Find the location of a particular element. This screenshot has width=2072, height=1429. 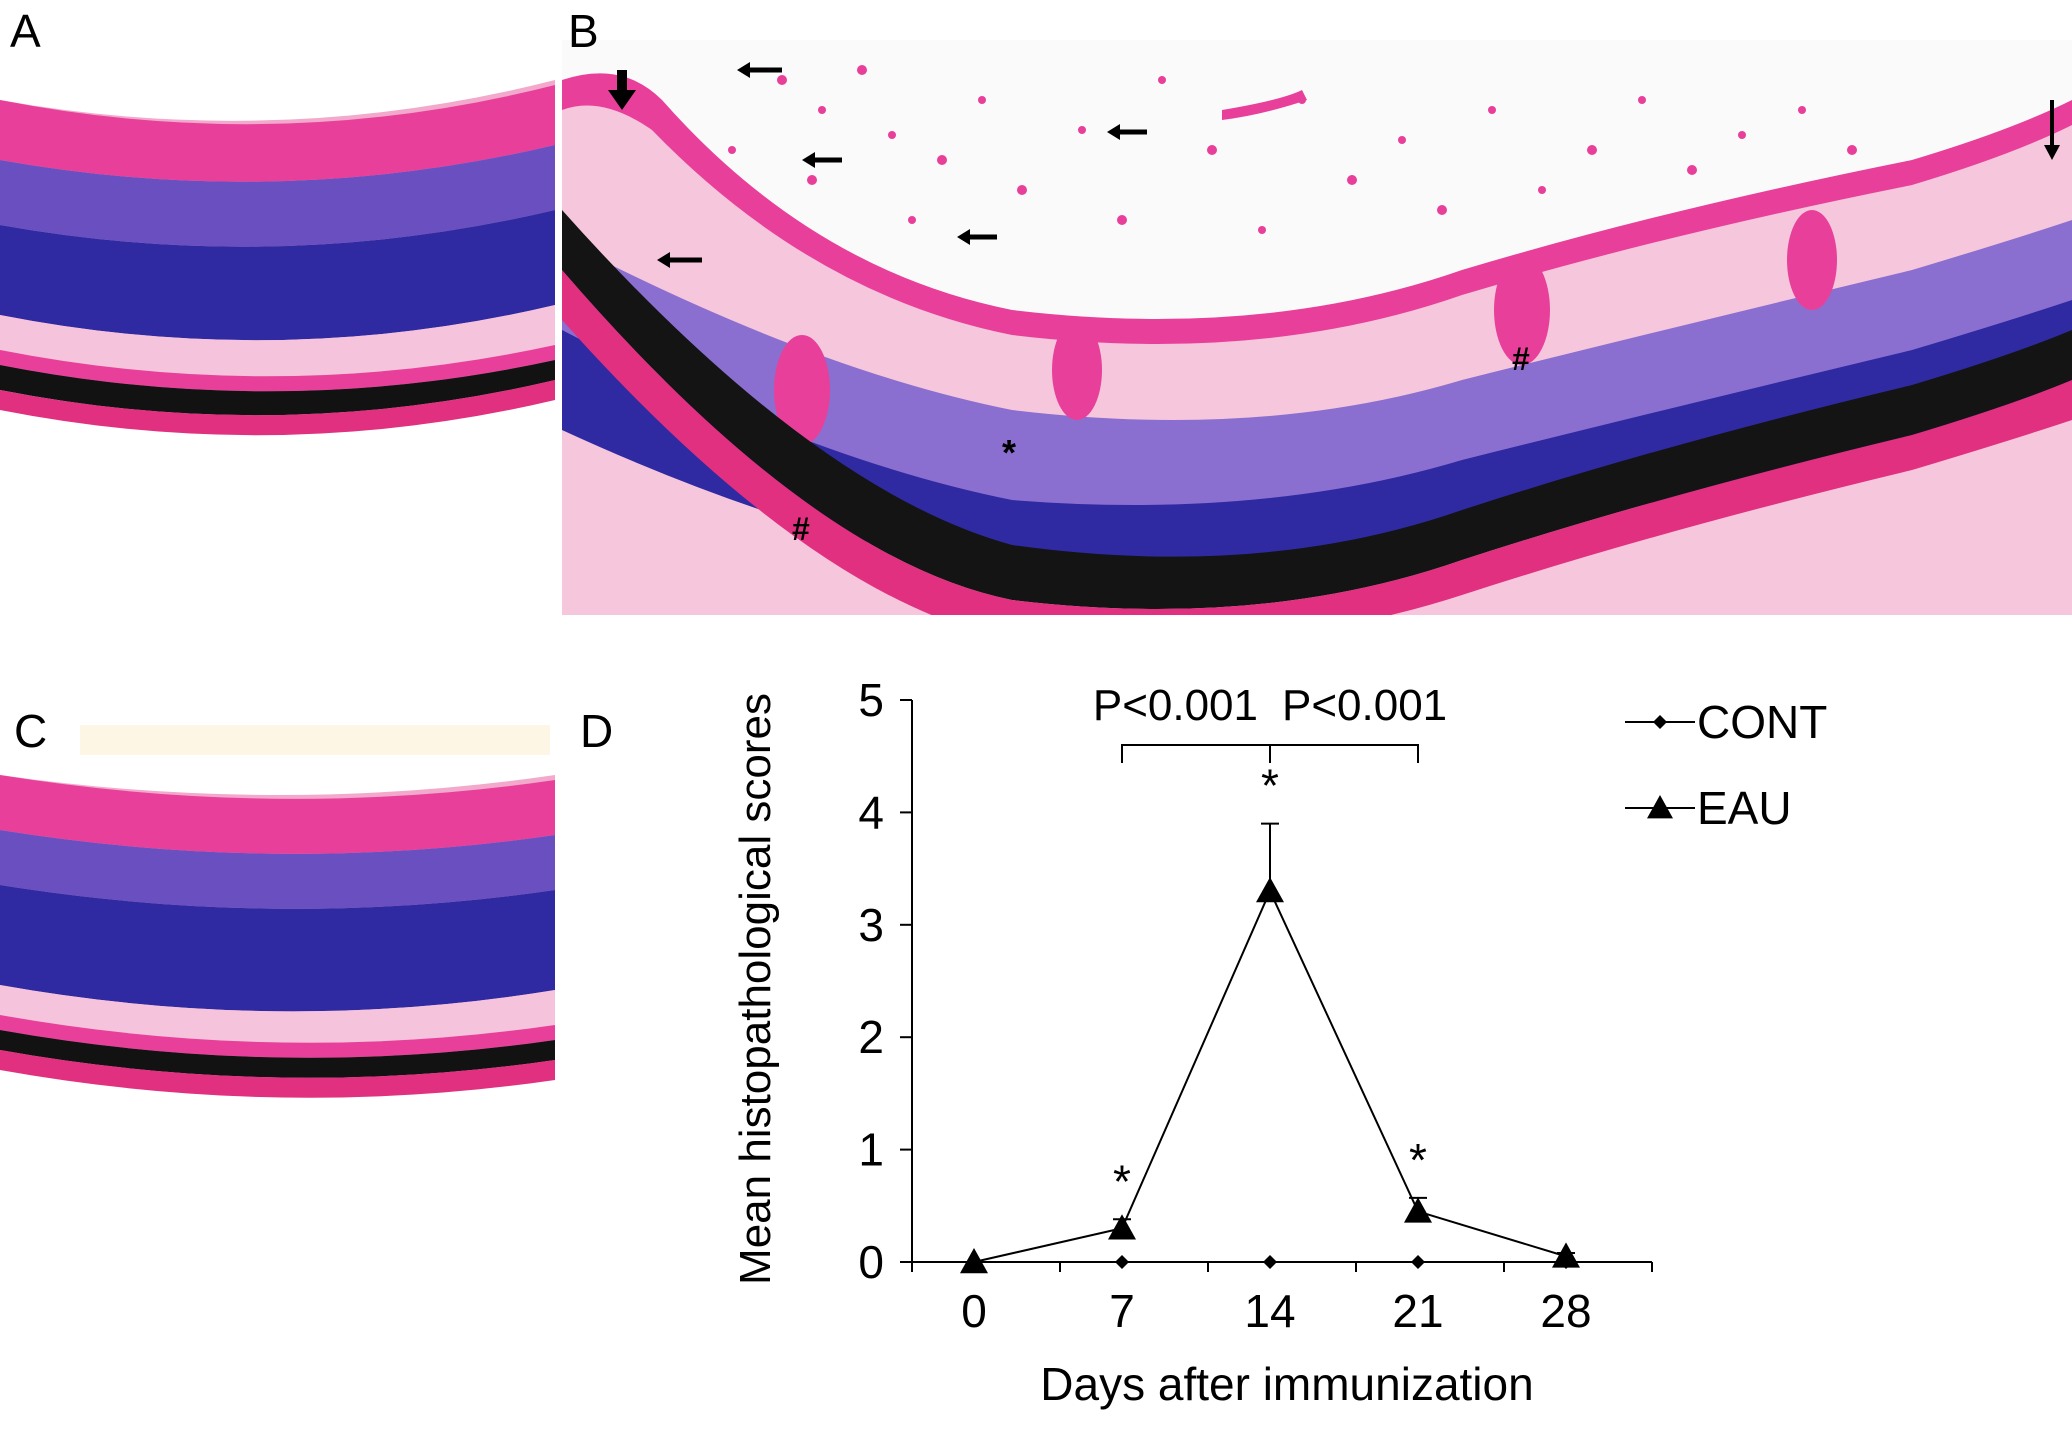

chart-legend: CONT EAU is located at coordinates (1726, 765).